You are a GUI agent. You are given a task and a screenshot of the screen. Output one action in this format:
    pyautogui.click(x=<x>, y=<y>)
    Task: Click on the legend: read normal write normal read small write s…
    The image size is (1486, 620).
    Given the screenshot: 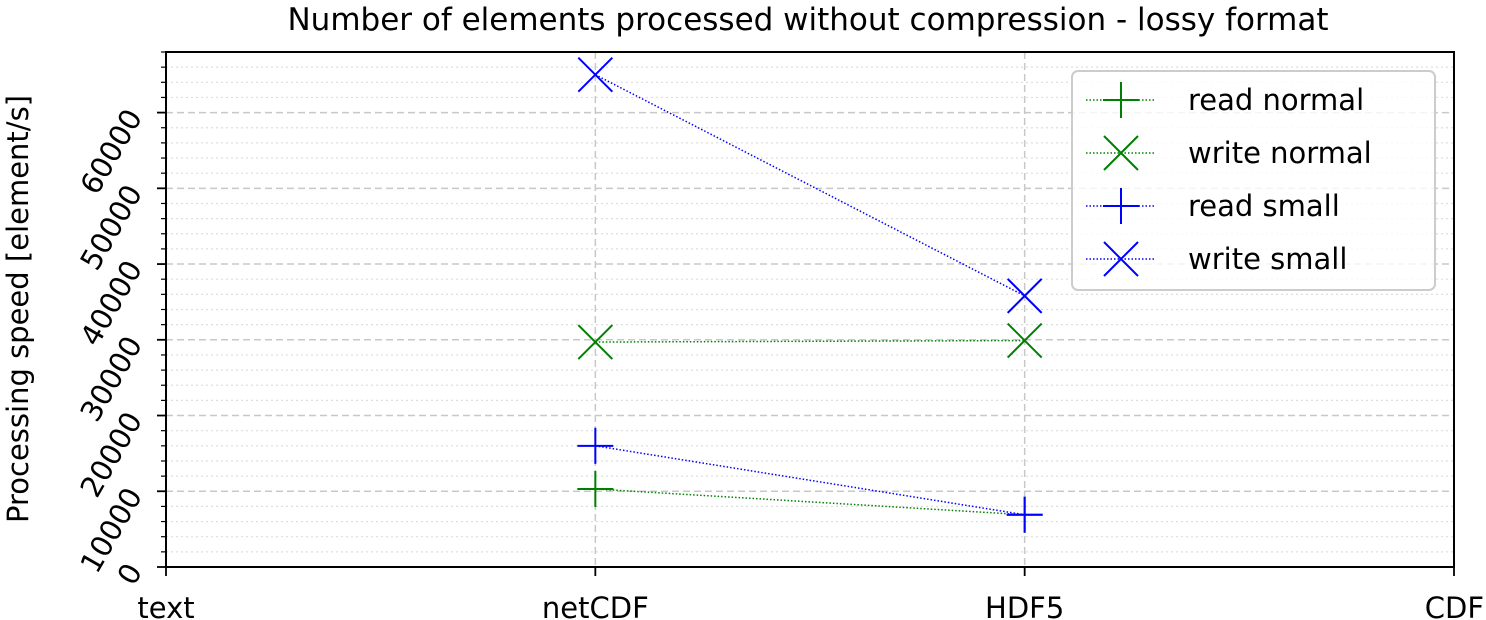 What is the action you would take?
    pyautogui.click(x=1253, y=180)
    